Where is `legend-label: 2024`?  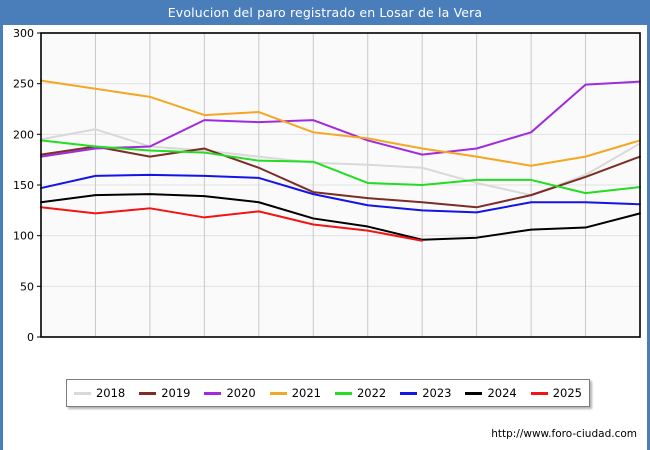
legend-label: 2024 is located at coordinates (502, 393).